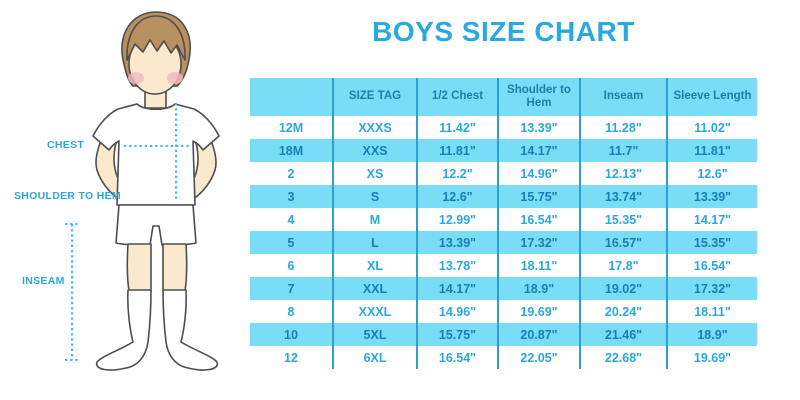 The width and height of the screenshot is (800, 400). Describe the element at coordinates (374, 311) in the screenshot. I see `table-cell: XXXL` at that location.